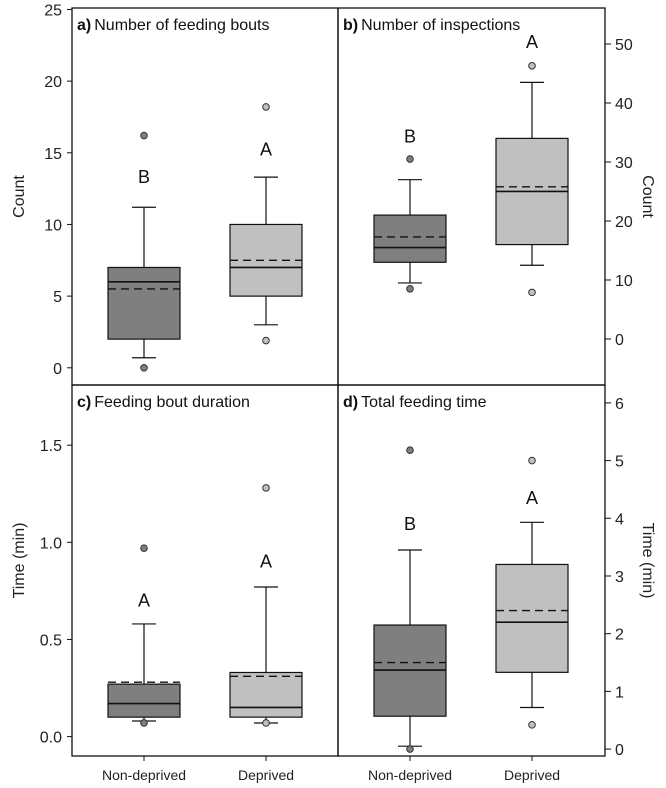 Image resolution: width=666 pixels, height=788 pixels. I want to click on panel-title: c) Feeding bout duration, so click(163, 402).